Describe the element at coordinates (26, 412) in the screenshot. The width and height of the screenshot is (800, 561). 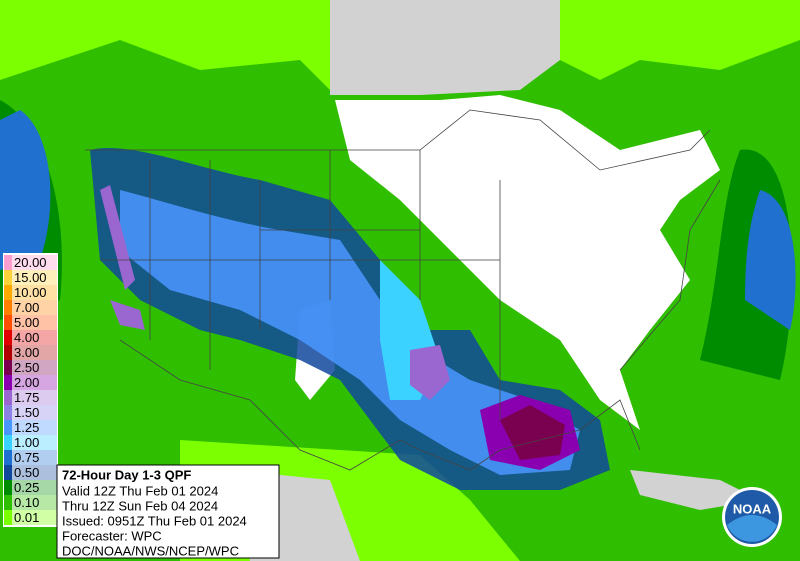
I see `legend-label: 1.50` at that location.